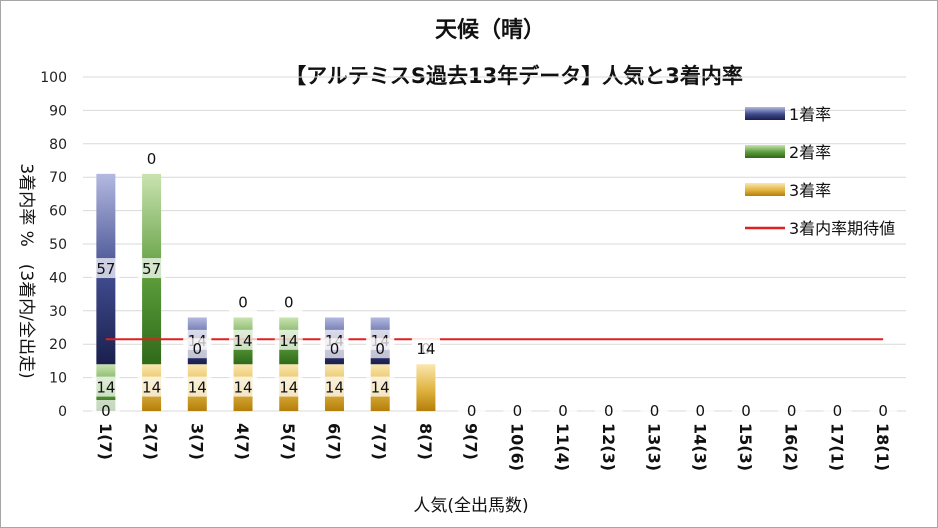 The height and width of the screenshot is (528, 938). I want to click on legend-label: 3着率, so click(810, 190).